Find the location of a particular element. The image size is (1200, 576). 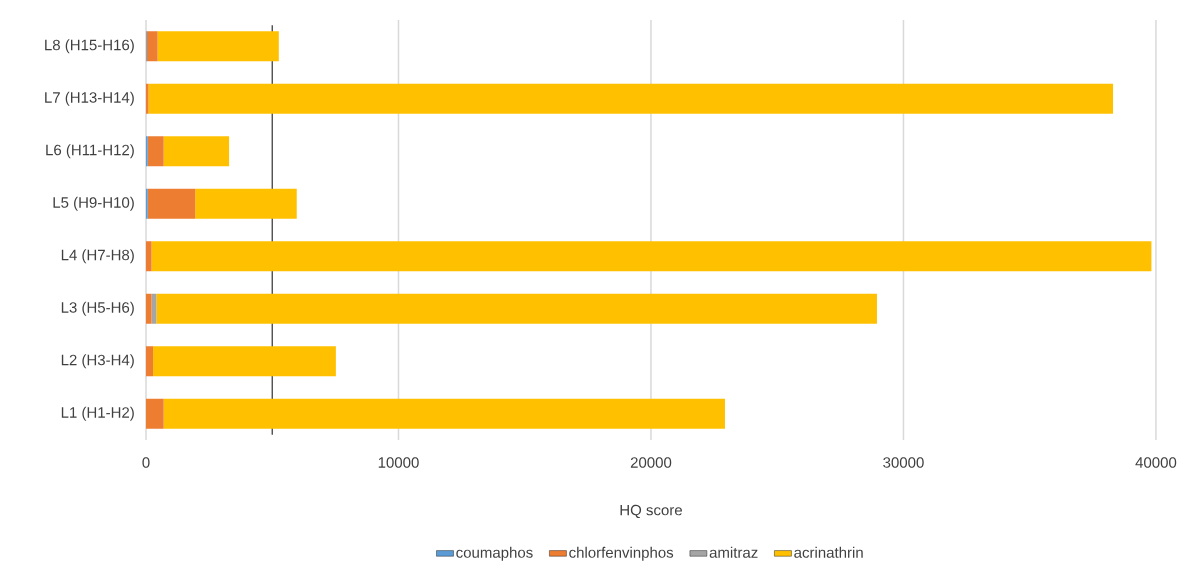

y-tick-label: L3 (H5-H6) is located at coordinates (97, 308).